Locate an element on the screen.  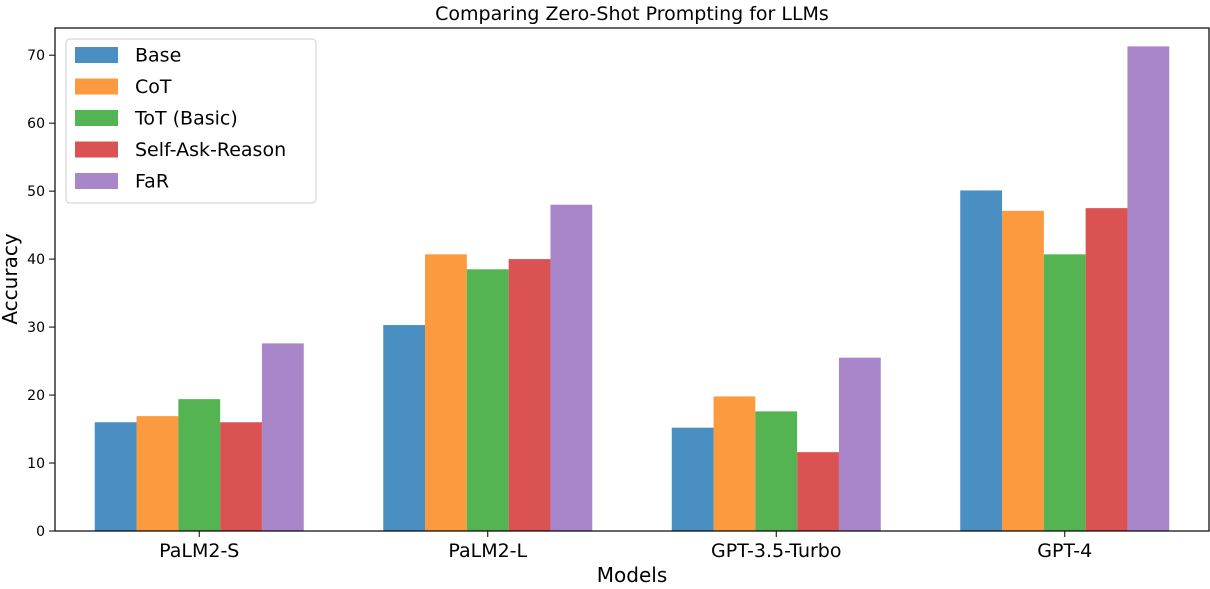
legend-box is located at coordinates (191, 121).